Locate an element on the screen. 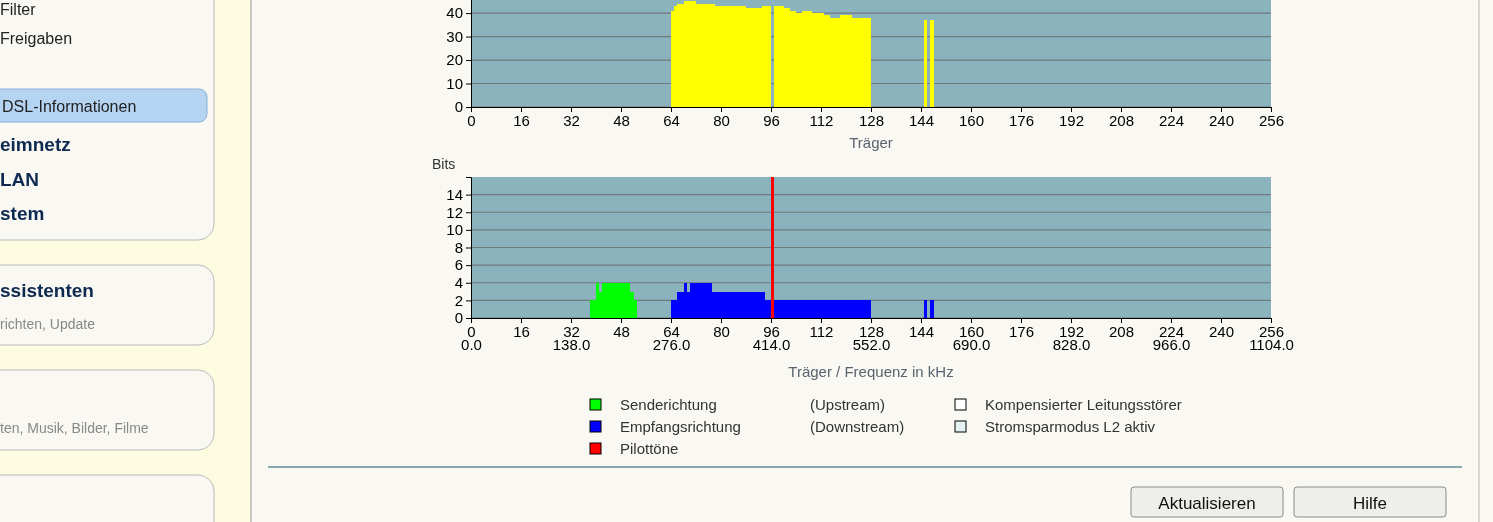  y-tick-label: 40 is located at coordinates (454, 13).